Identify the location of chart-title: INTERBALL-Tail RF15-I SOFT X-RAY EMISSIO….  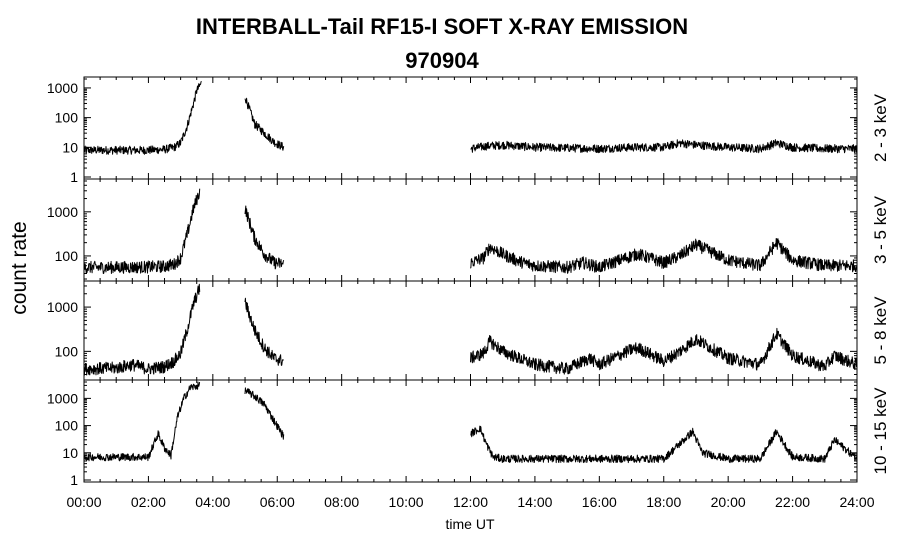
(442, 26).